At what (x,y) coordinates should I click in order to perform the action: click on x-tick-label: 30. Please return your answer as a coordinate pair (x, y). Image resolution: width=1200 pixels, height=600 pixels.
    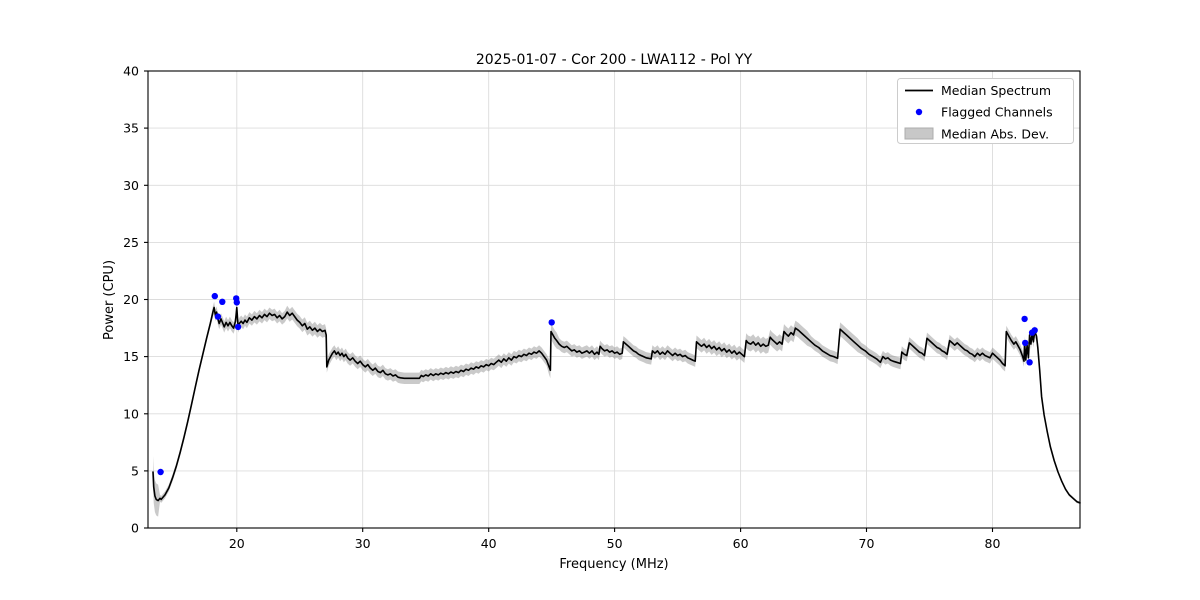
    Looking at the image, I should click on (363, 543).